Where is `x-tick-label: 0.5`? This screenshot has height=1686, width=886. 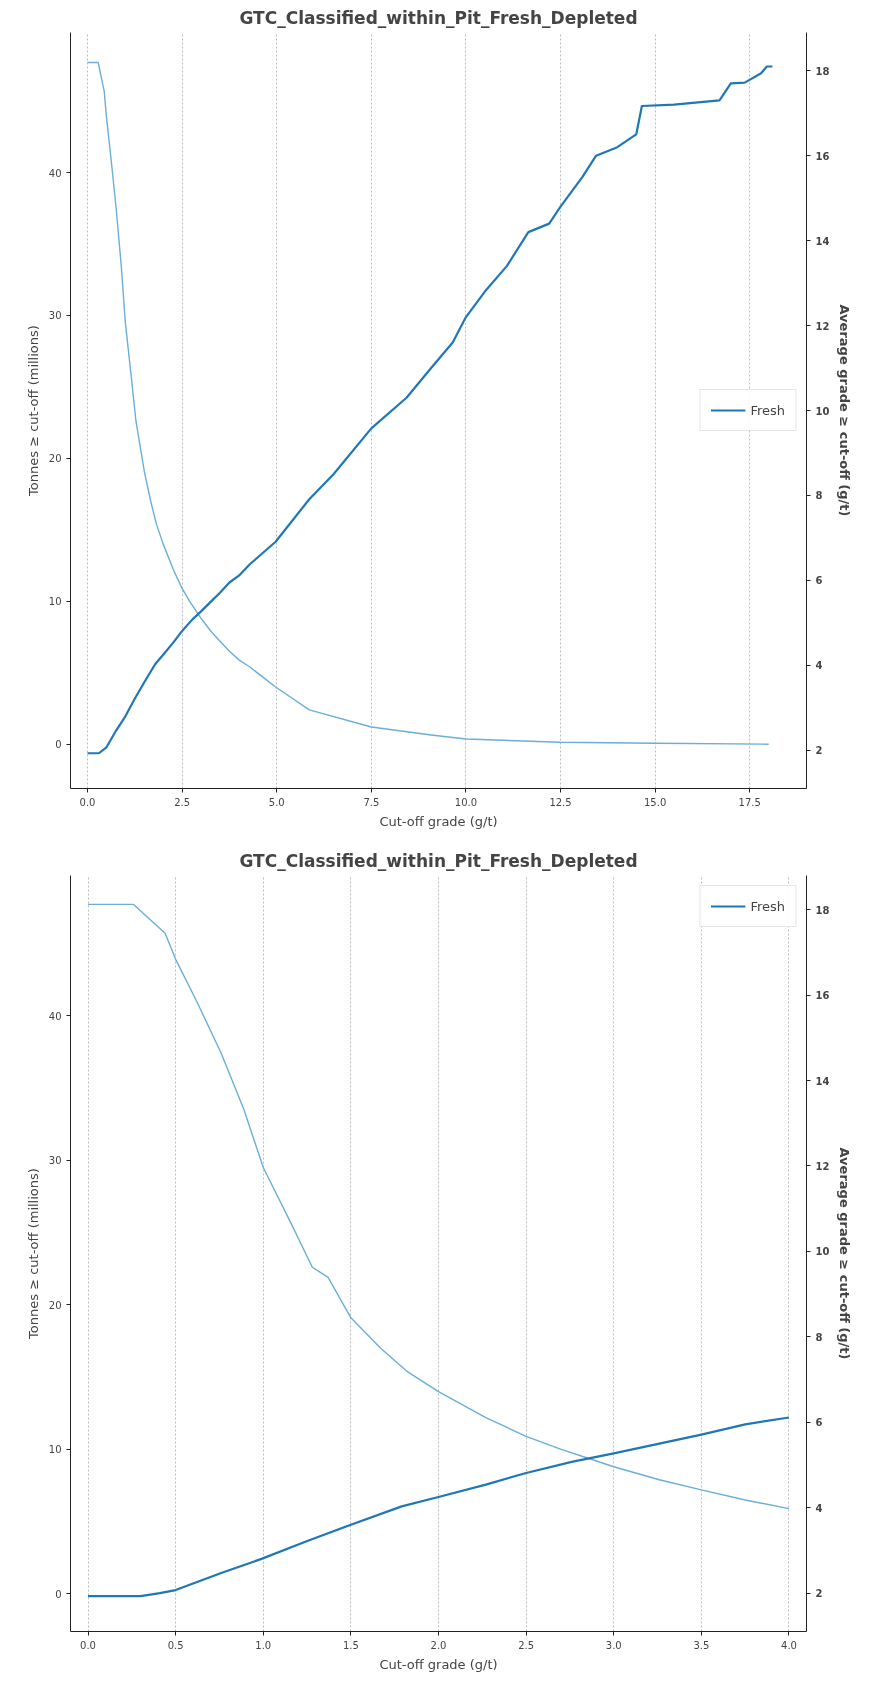 x-tick-label: 0.5 is located at coordinates (175, 1645).